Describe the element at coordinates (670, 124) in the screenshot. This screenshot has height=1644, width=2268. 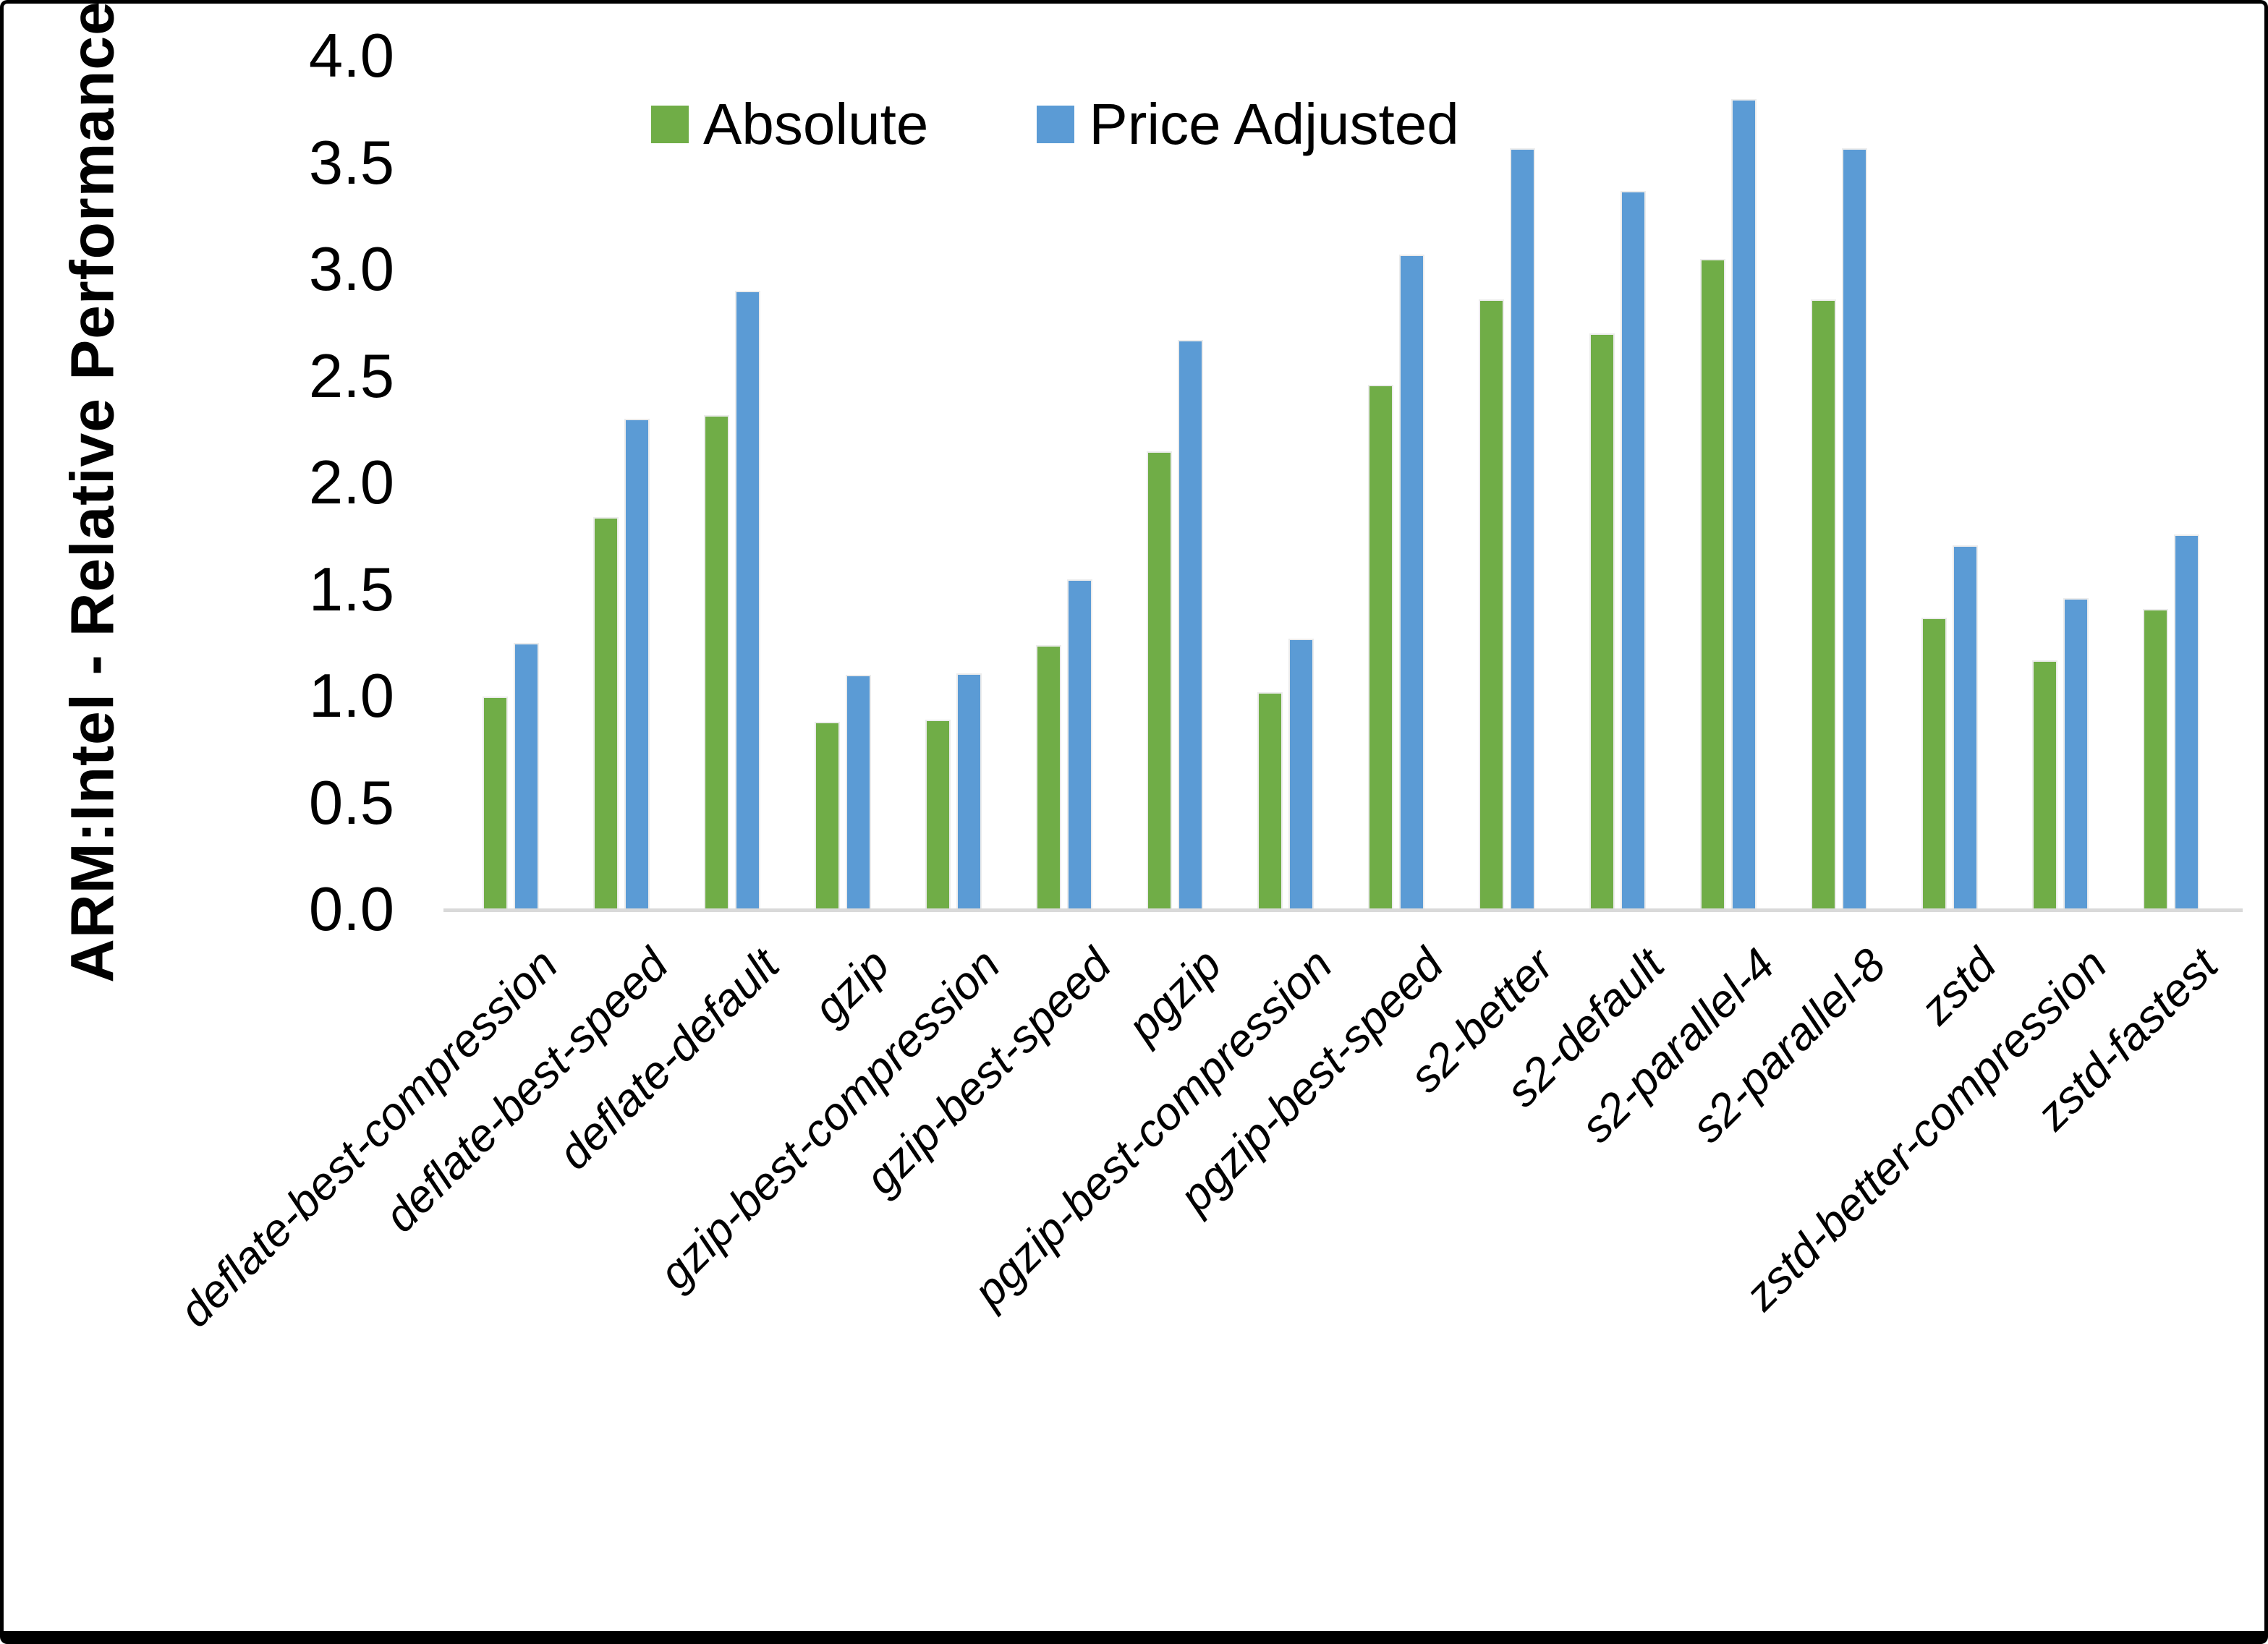
I see `legend-swatch-absolute` at that location.